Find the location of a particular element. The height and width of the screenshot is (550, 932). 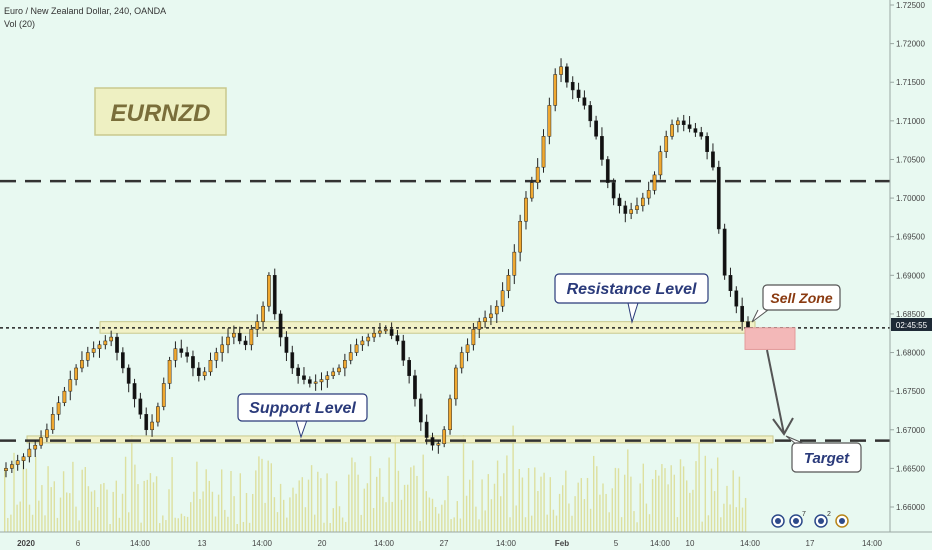

target-projection-arrow is located at coordinates (780, 392).